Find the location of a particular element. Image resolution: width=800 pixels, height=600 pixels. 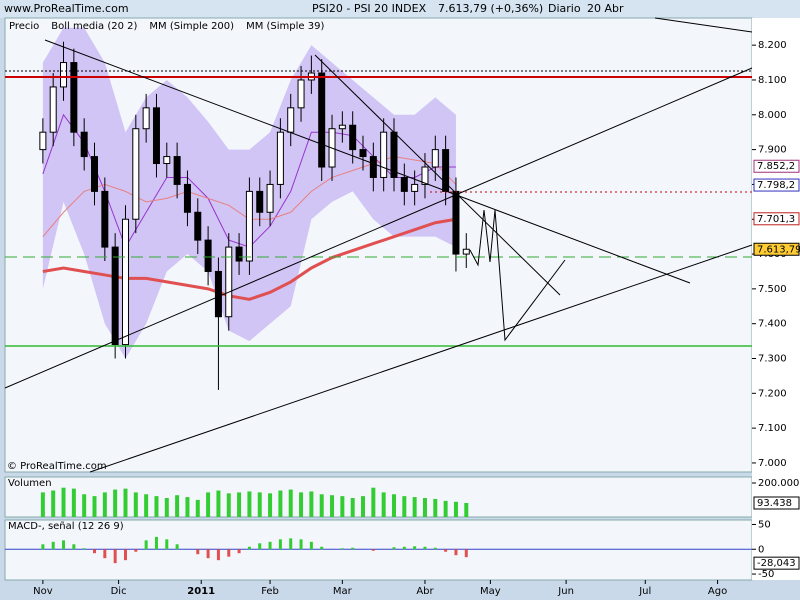

footer: © ProRealTime.com is located at coordinates (57, 466).